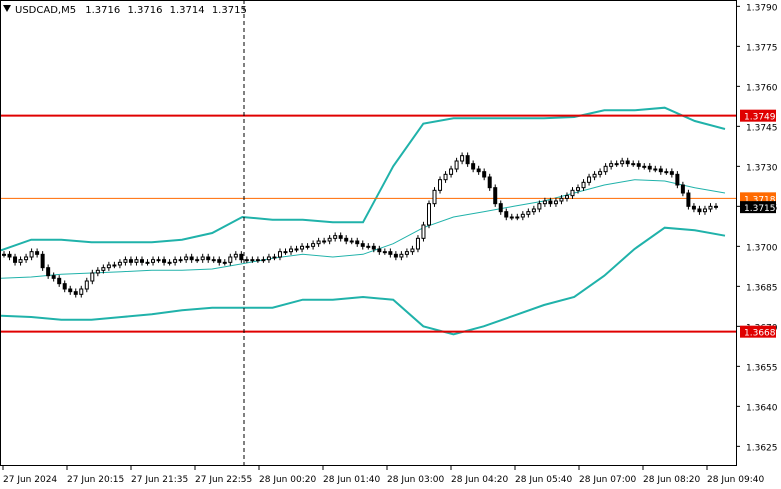 Image resolution: width=781 pixels, height=489 pixels. I want to click on y-tick-label: 1.3700, so click(762, 248).